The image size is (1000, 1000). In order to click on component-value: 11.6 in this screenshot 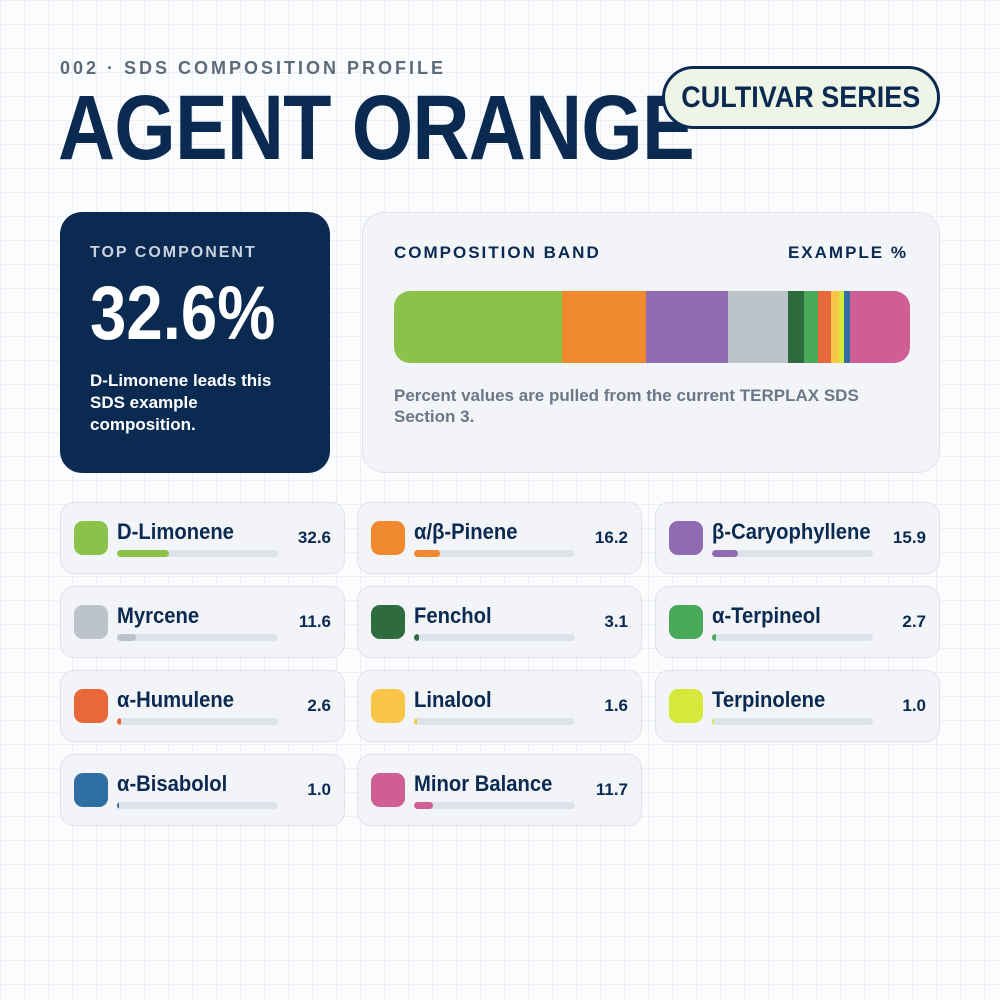, I will do `click(314, 621)`.